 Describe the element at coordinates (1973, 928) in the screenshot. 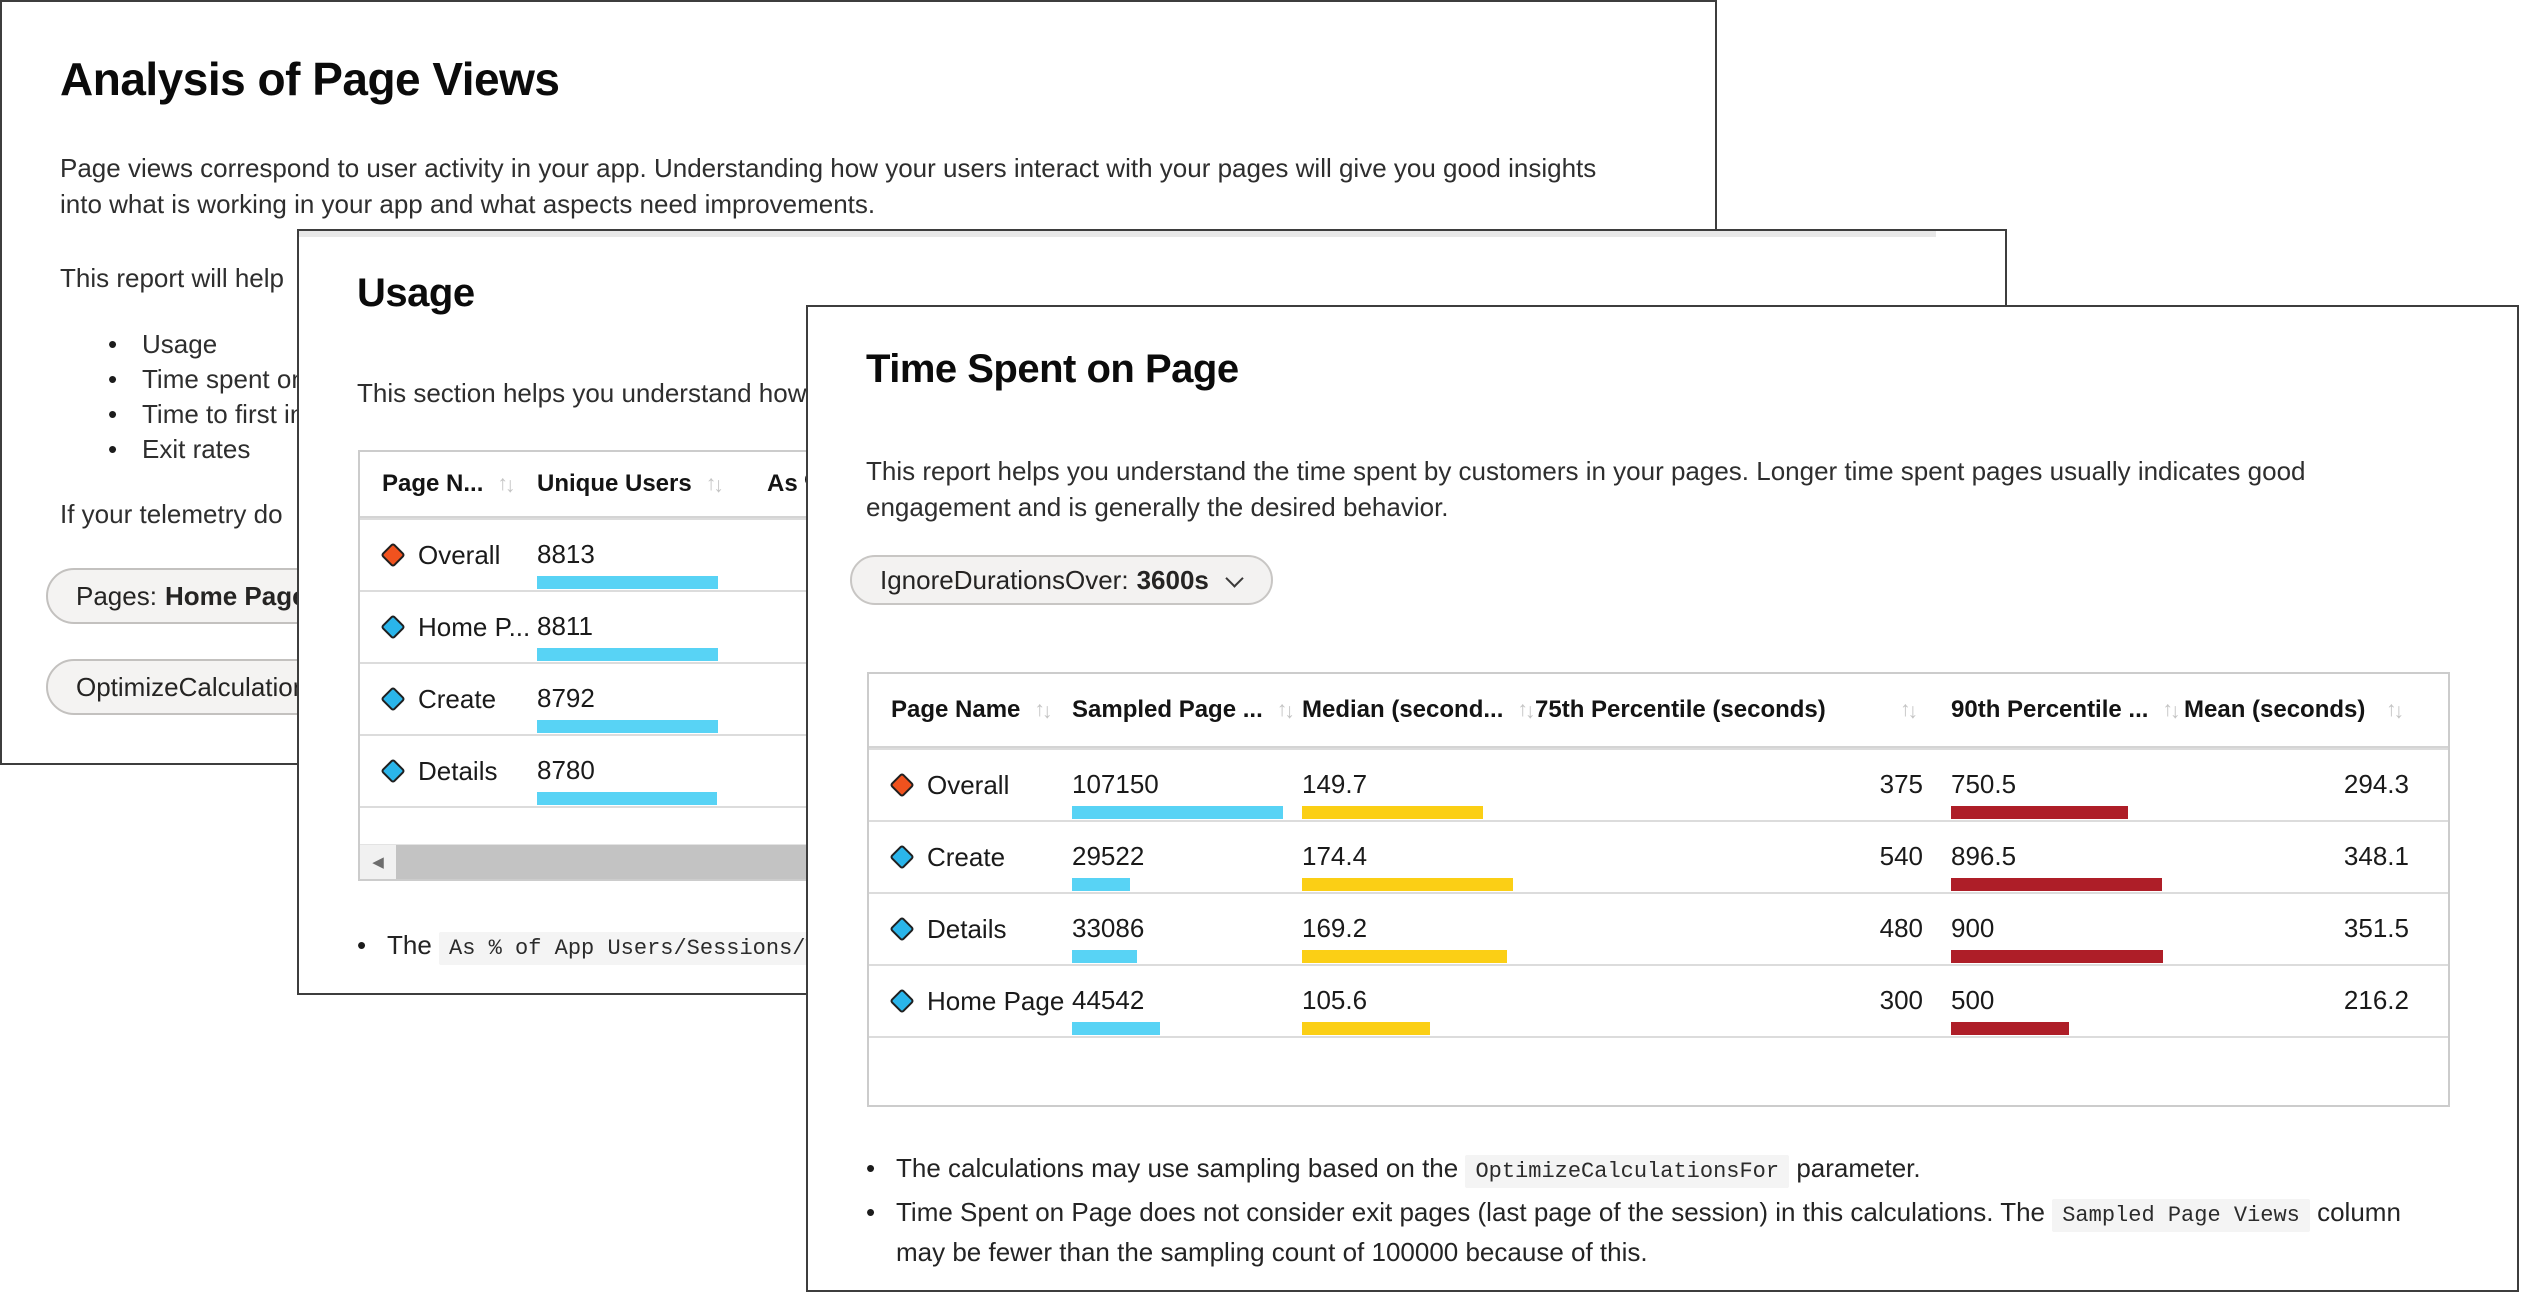

I see `cell-value: 900` at that location.